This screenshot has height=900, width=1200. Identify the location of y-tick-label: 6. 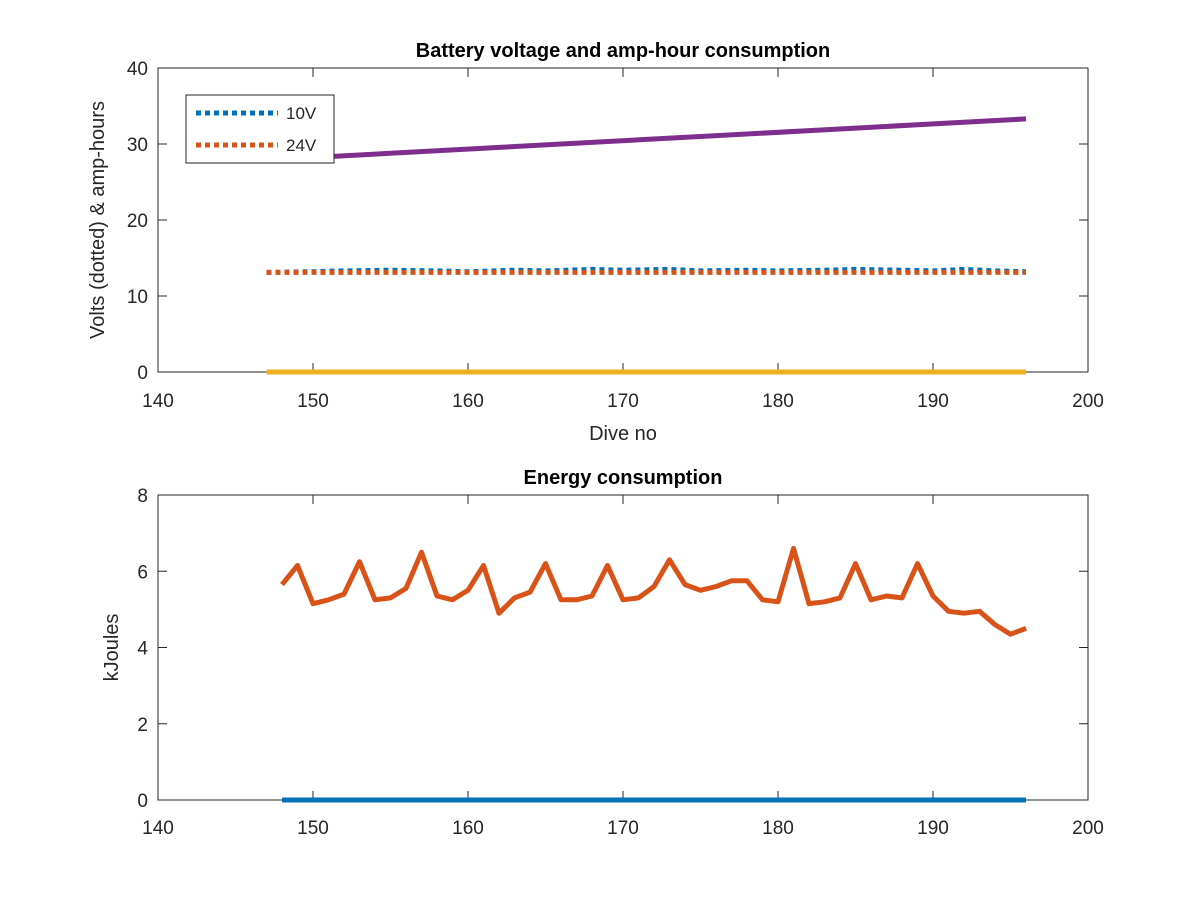
(142, 572).